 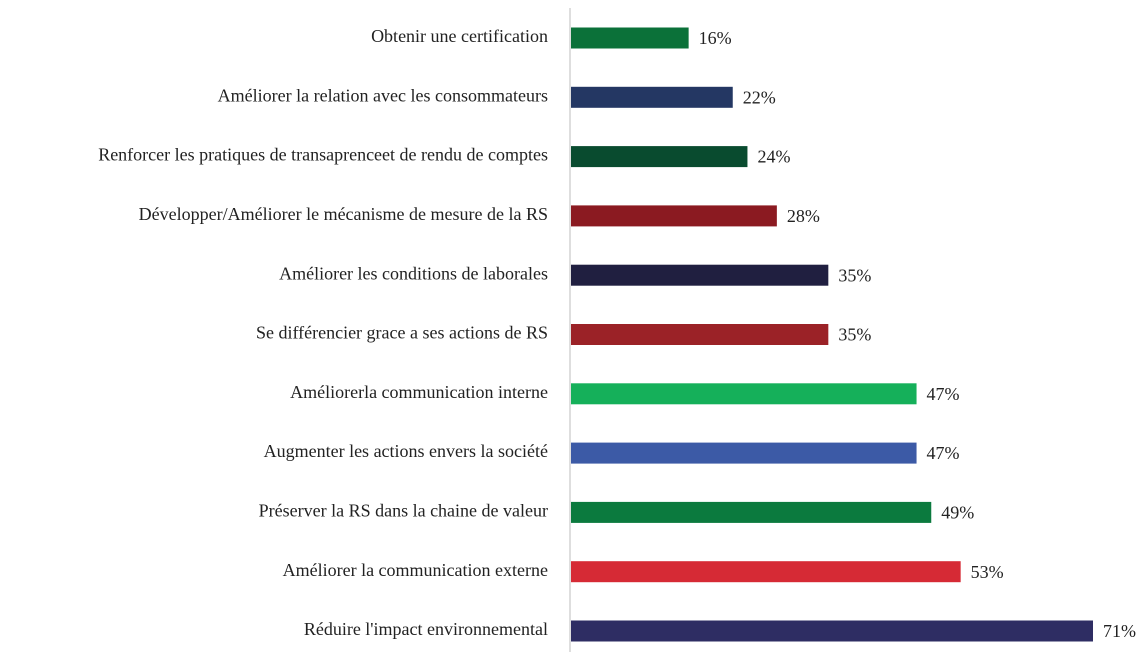 I want to click on category-label: Obtenir une certification, so click(x=459, y=36).